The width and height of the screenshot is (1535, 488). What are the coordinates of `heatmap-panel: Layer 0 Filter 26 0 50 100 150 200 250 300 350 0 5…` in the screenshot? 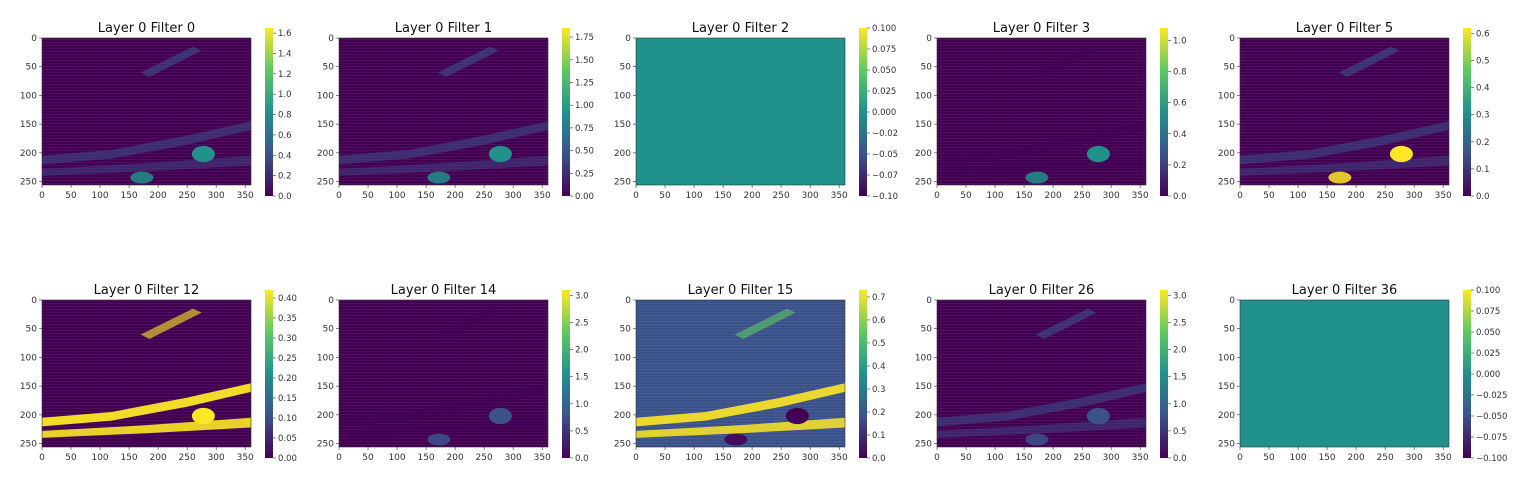 It's located at (1051, 373).